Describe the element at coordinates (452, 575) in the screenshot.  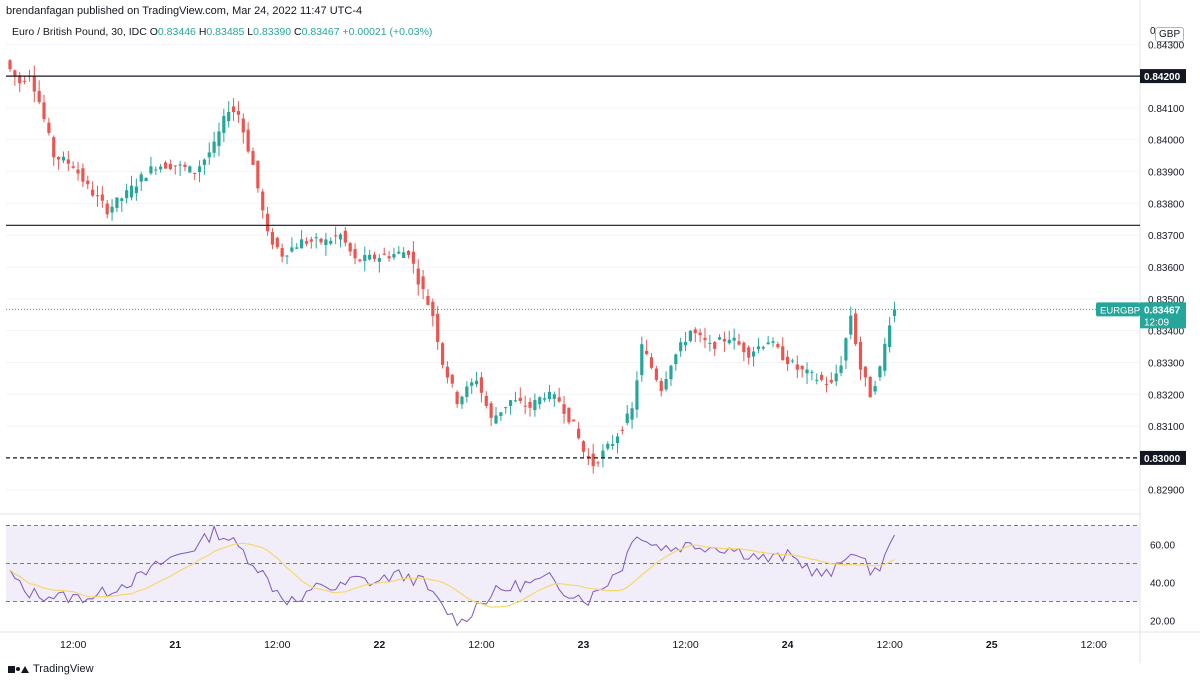
I see `rsi-line` at that location.